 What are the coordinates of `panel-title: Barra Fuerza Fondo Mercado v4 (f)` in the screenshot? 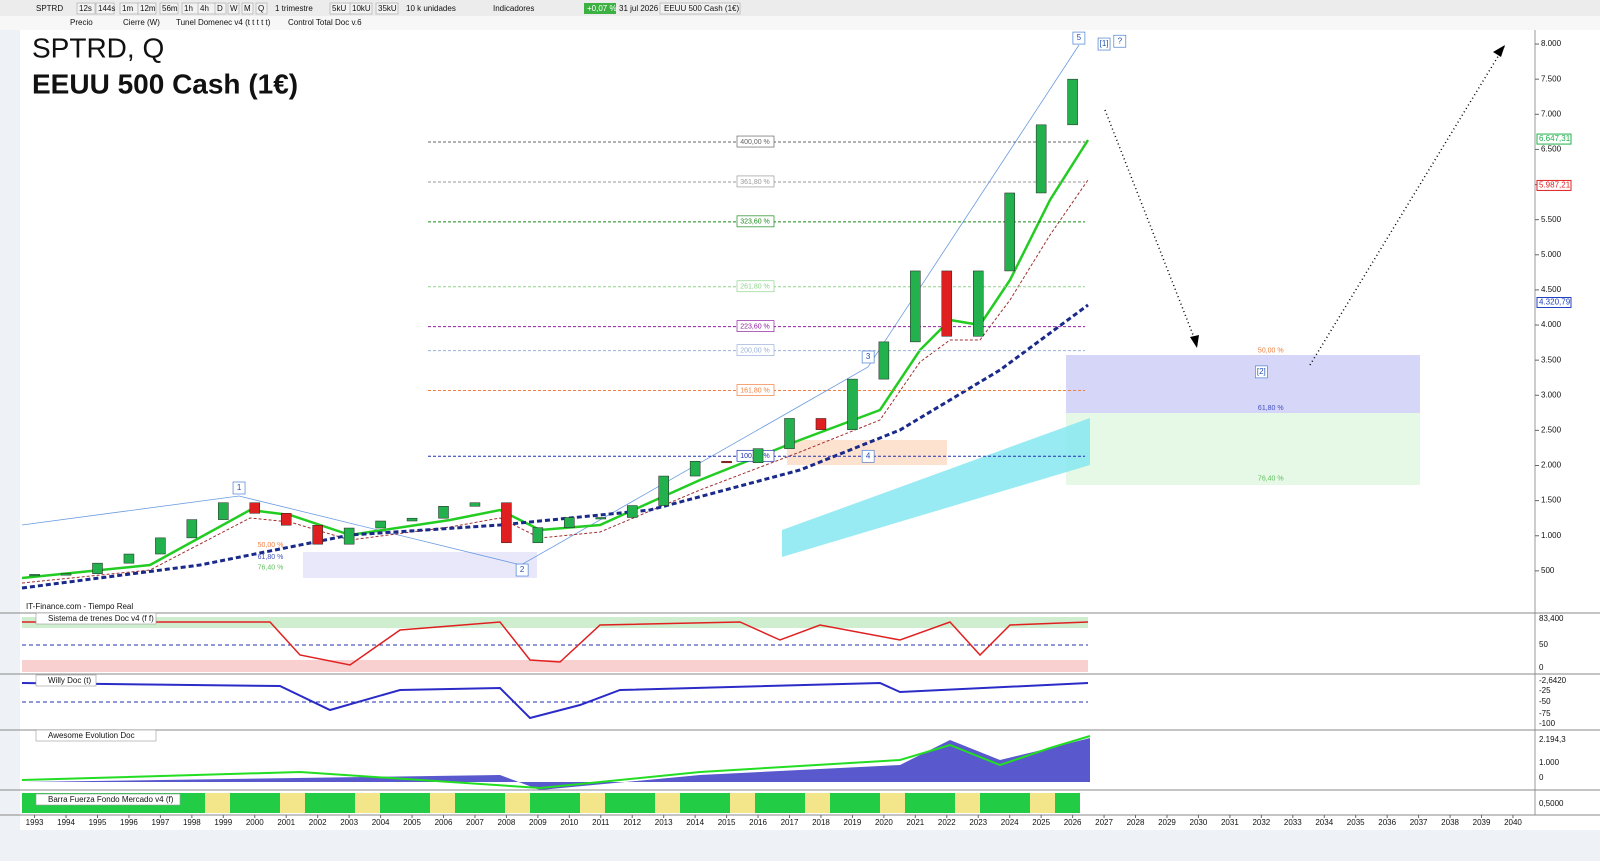 It's located at (111, 799).